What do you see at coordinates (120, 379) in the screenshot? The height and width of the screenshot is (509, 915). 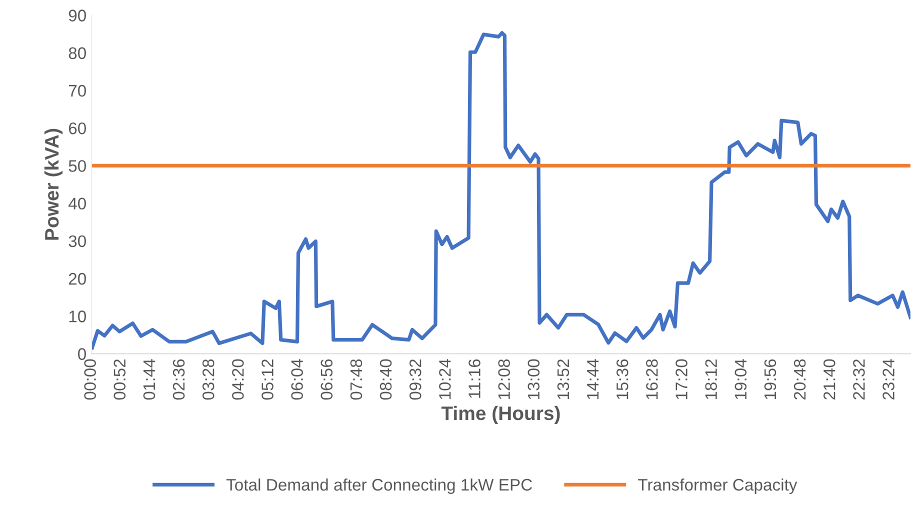 I see `x-tick-label: 00:52` at bounding box center [120, 379].